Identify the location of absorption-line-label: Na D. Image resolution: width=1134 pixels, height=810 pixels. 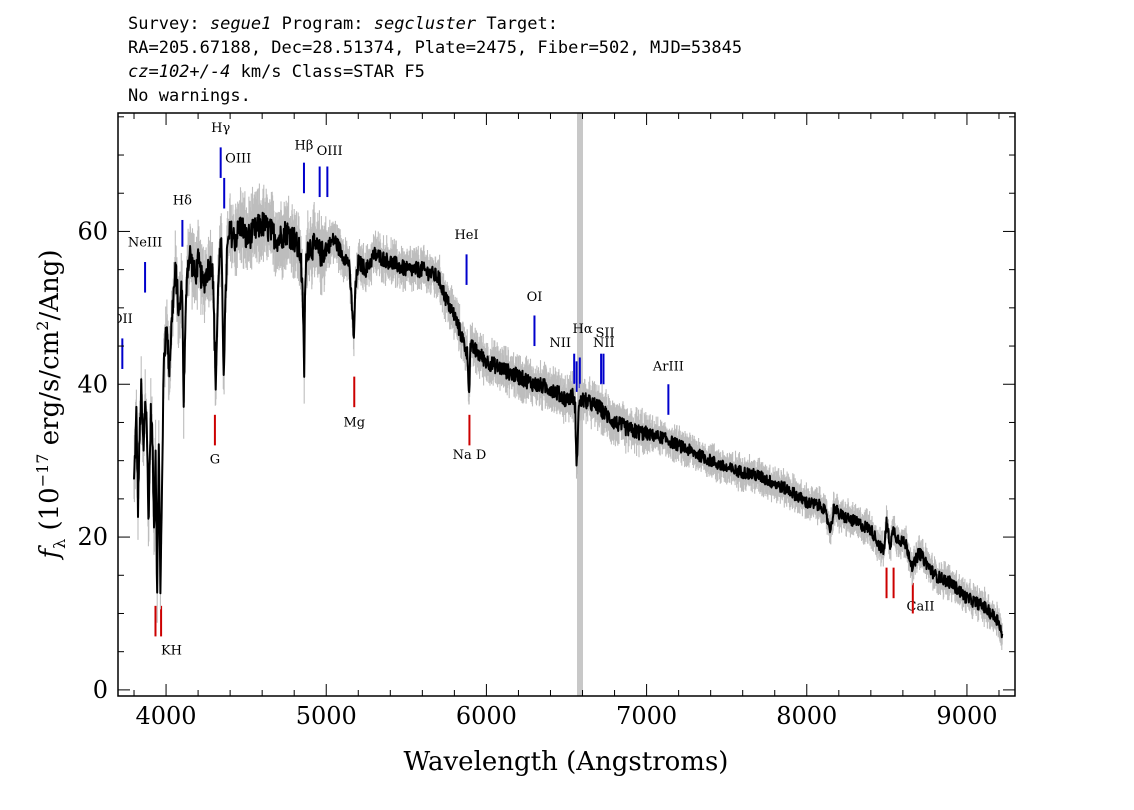
(470, 455).